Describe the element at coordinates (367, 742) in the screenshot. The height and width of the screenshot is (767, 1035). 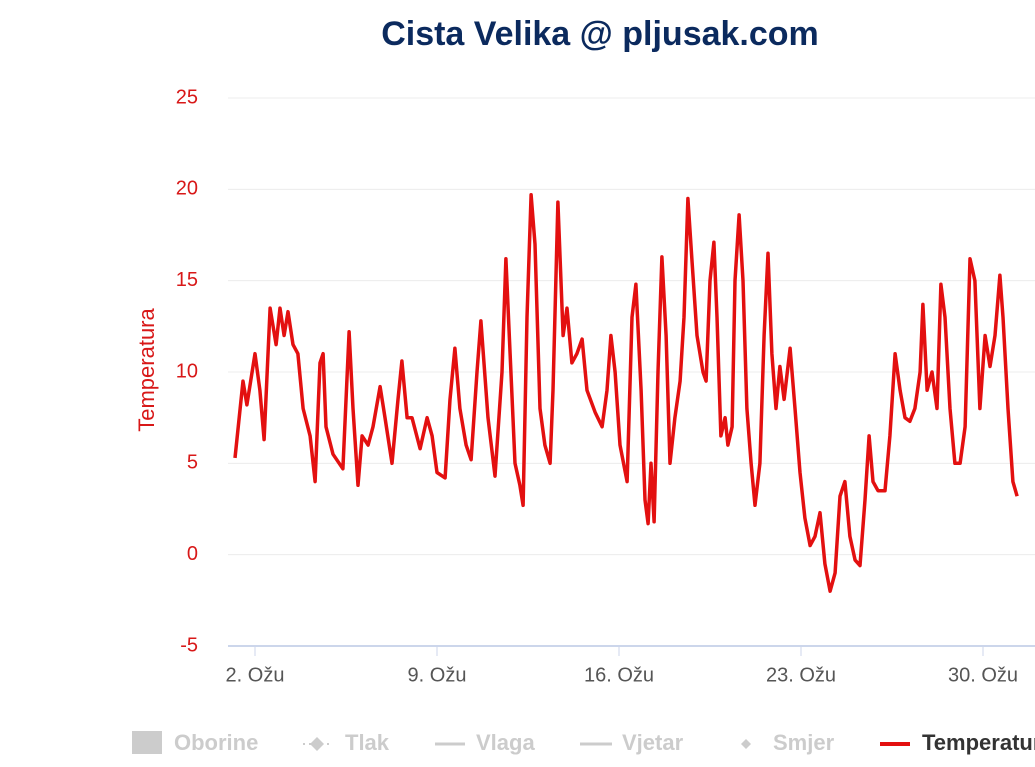
I see `legend-label: Tlak` at that location.